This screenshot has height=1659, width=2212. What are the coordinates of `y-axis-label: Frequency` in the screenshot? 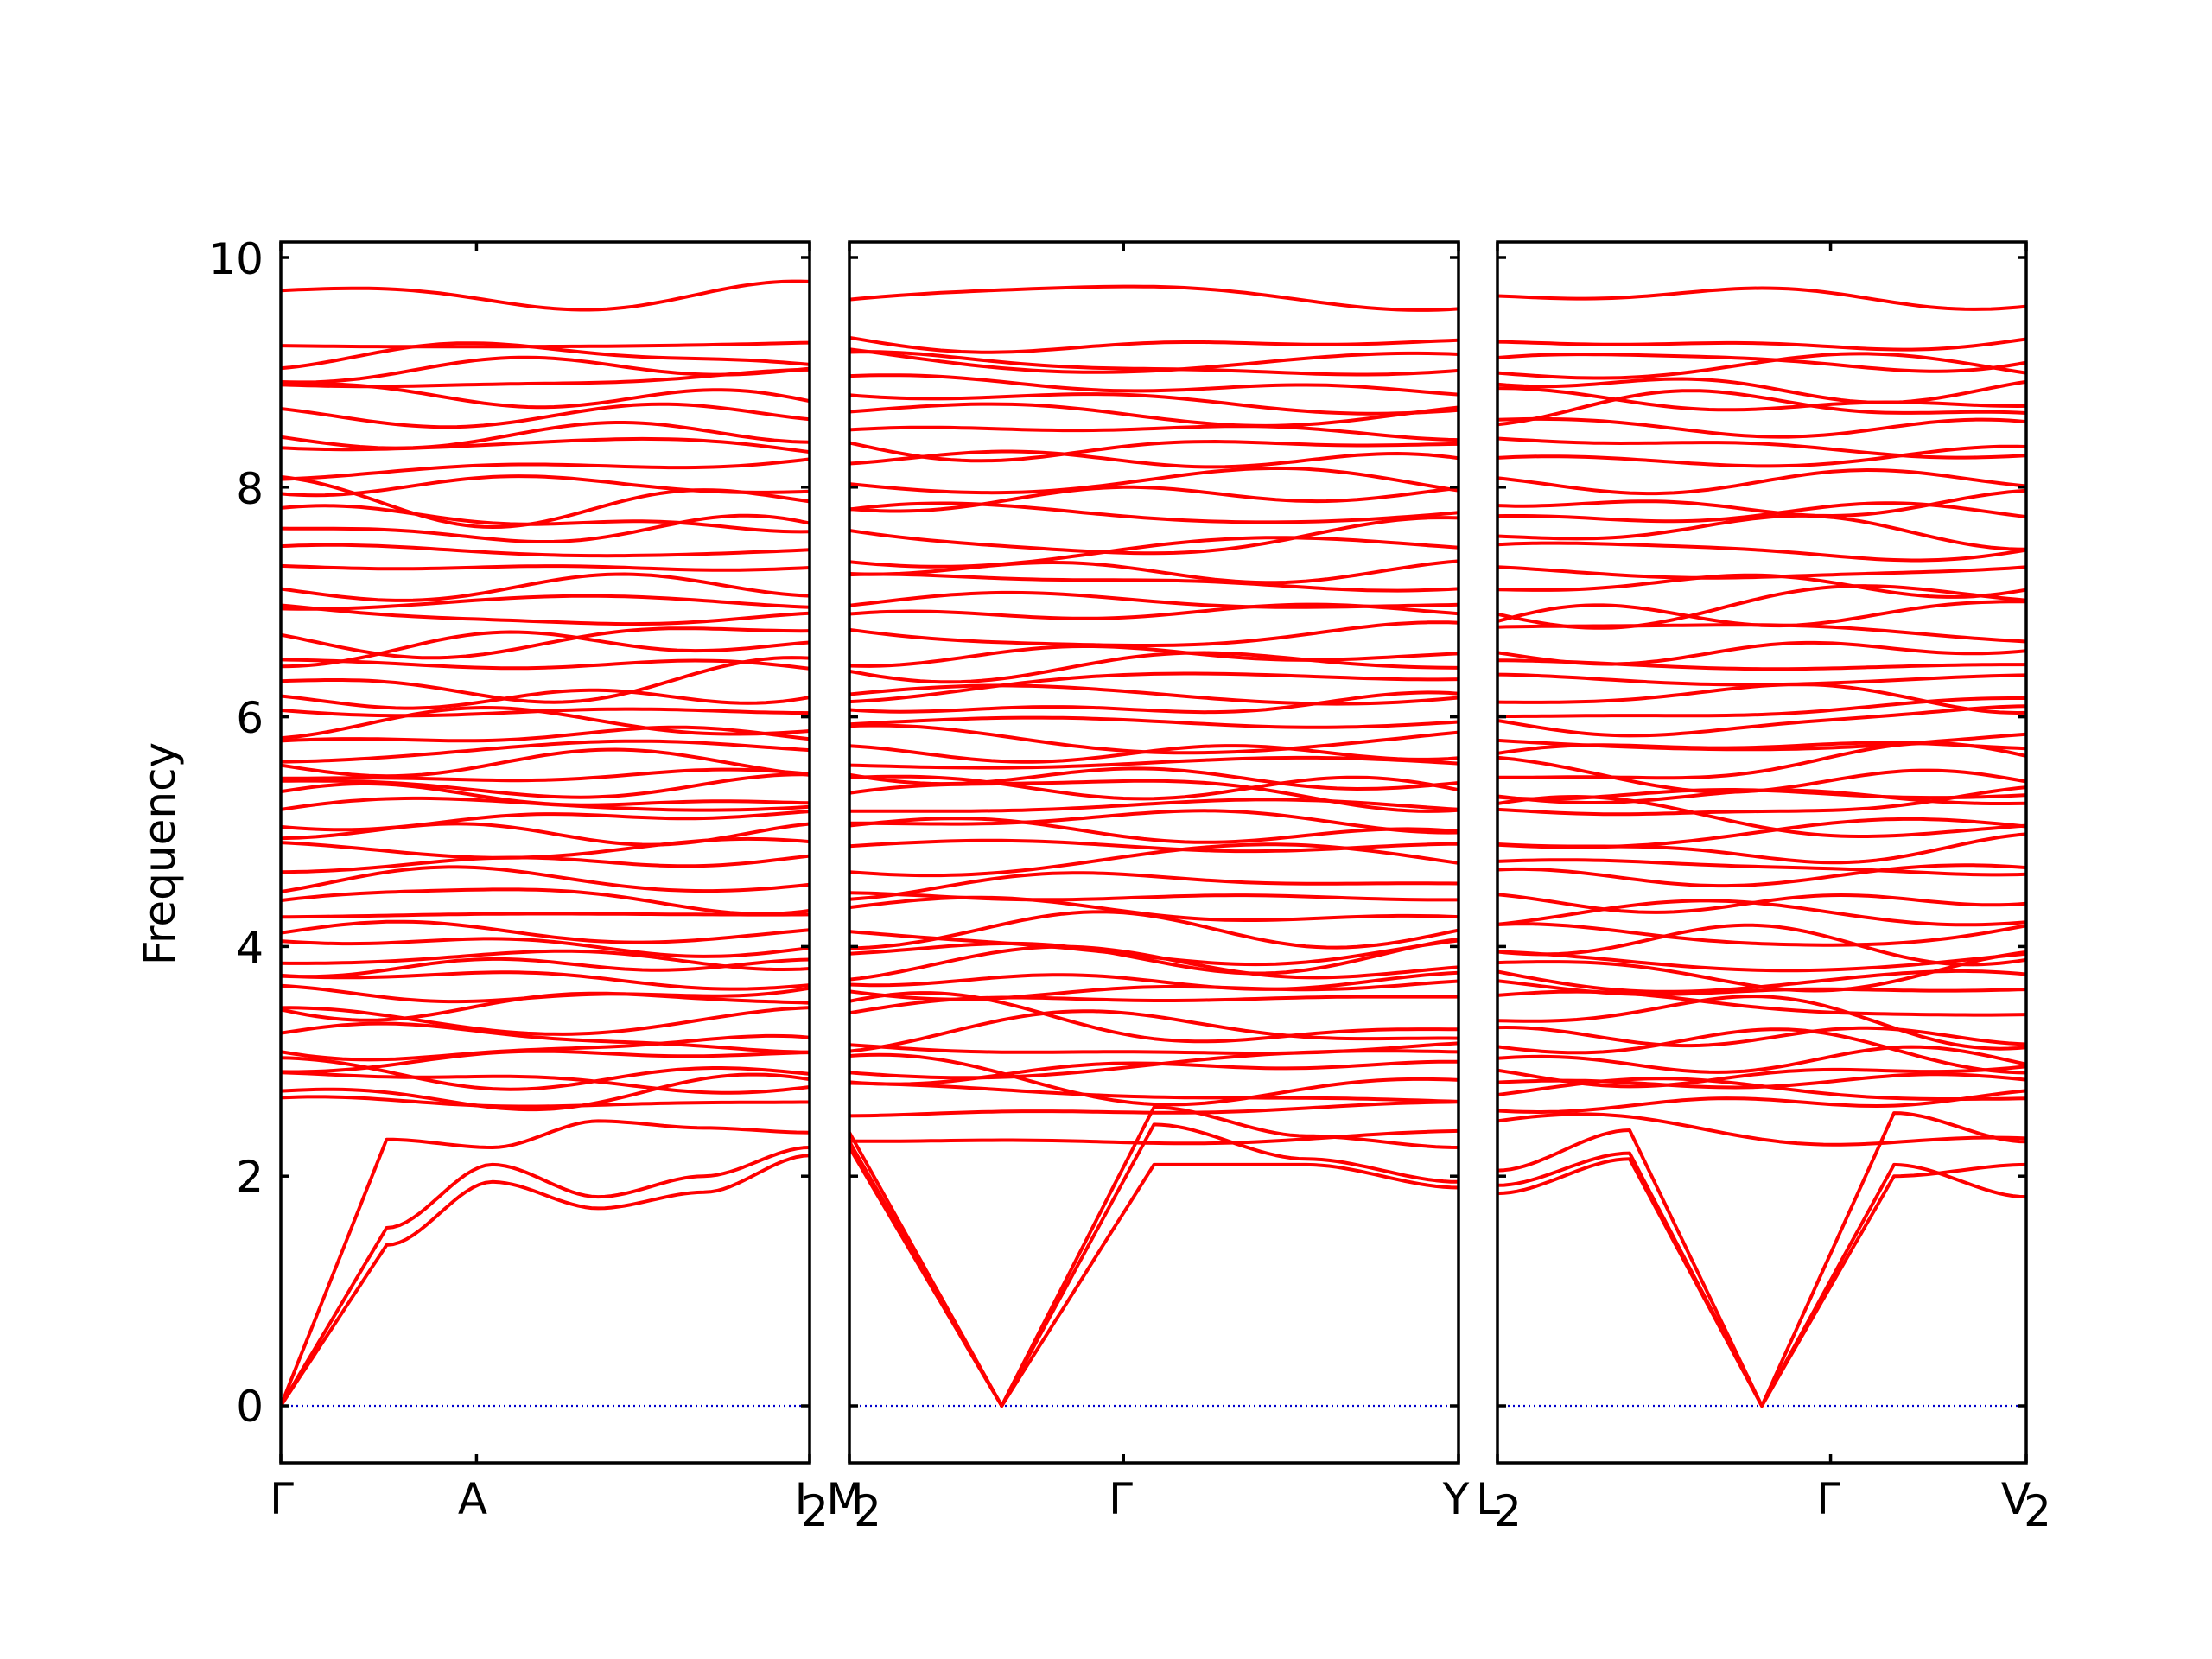 It's located at (160, 853).